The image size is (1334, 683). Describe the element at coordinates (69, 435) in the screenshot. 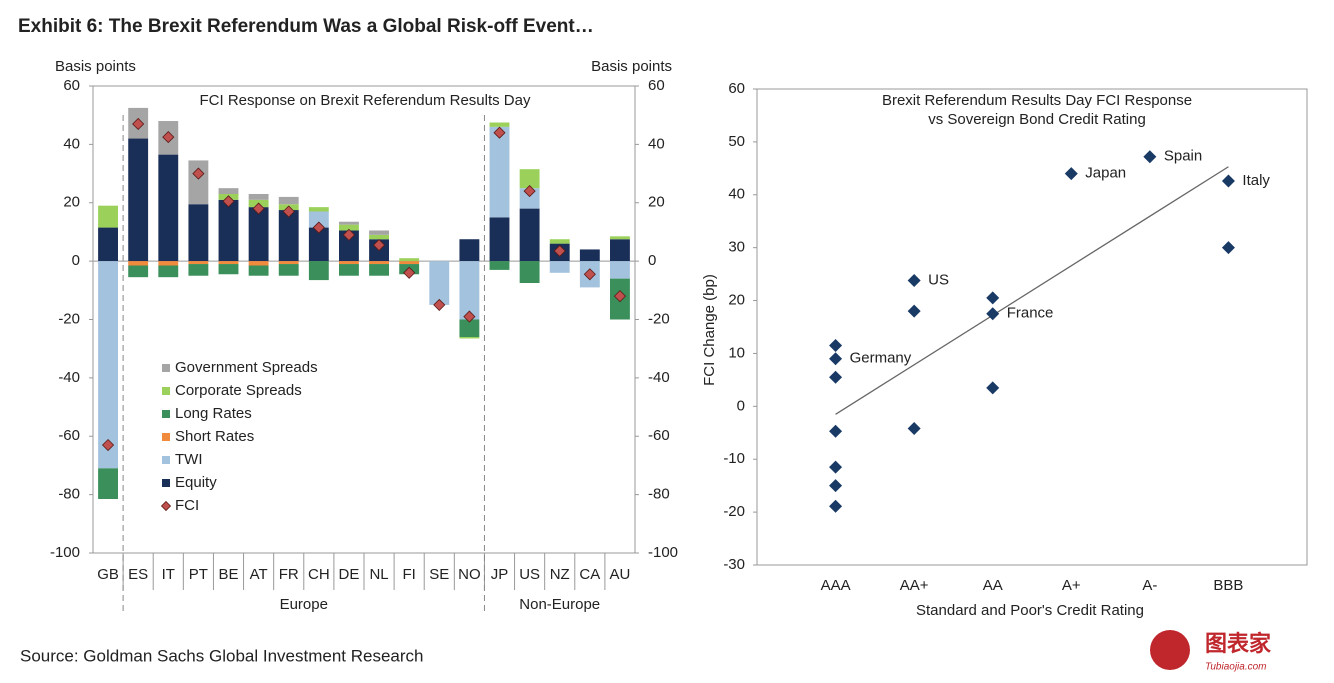

I see `y-tick-label: -60` at that location.